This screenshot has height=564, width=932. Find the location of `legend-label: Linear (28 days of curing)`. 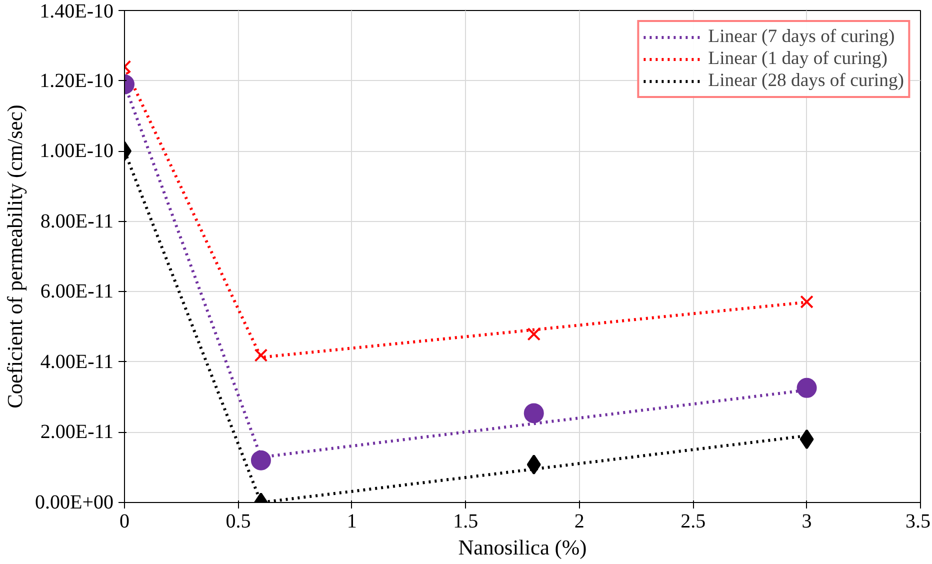

legend-label: Linear (28 days of curing) is located at coordinates (806, 81).